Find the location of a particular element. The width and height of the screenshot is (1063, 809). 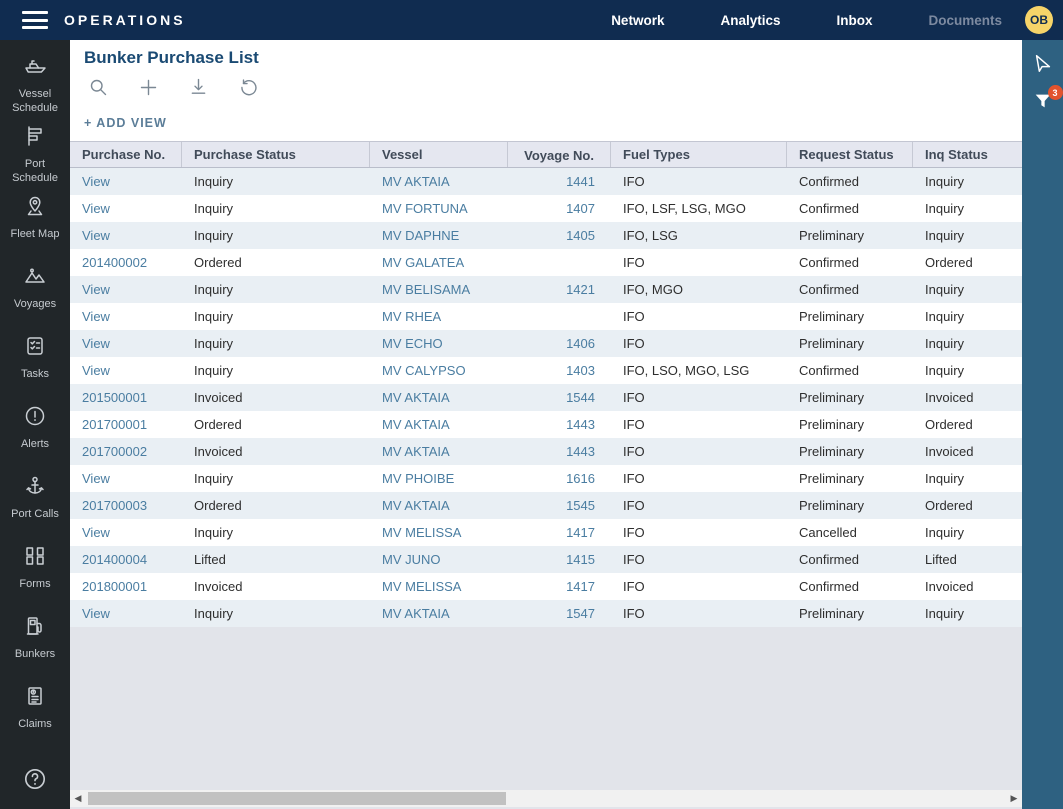

sidebar-item-tasks: Tasks is located at coordinates (35, 361).